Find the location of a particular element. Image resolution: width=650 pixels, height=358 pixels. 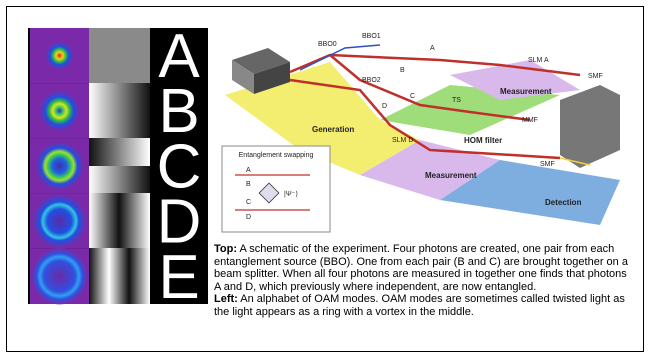

mode-letter: B is located at coordinates (178, 111).